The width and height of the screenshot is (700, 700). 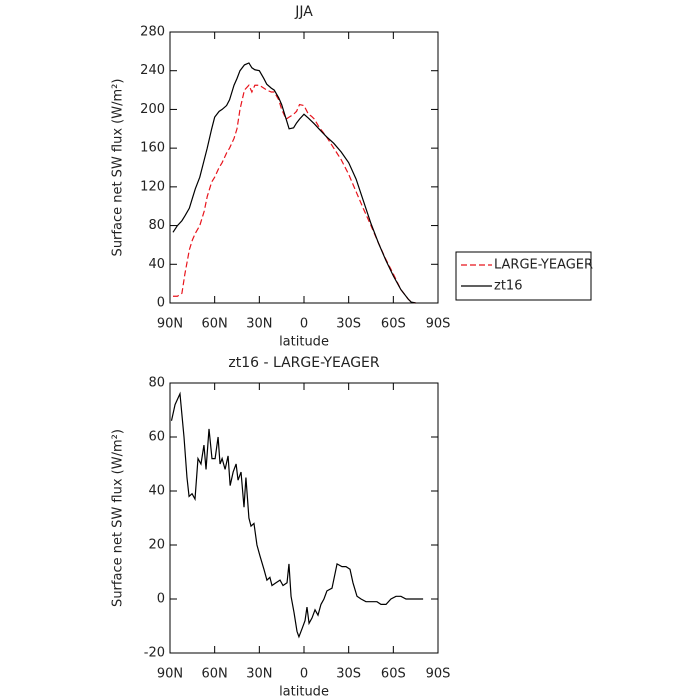 What do you see at coordinates (523, 276) in the screenshot?
I see `legend-box` at bounding box center [523, 276].